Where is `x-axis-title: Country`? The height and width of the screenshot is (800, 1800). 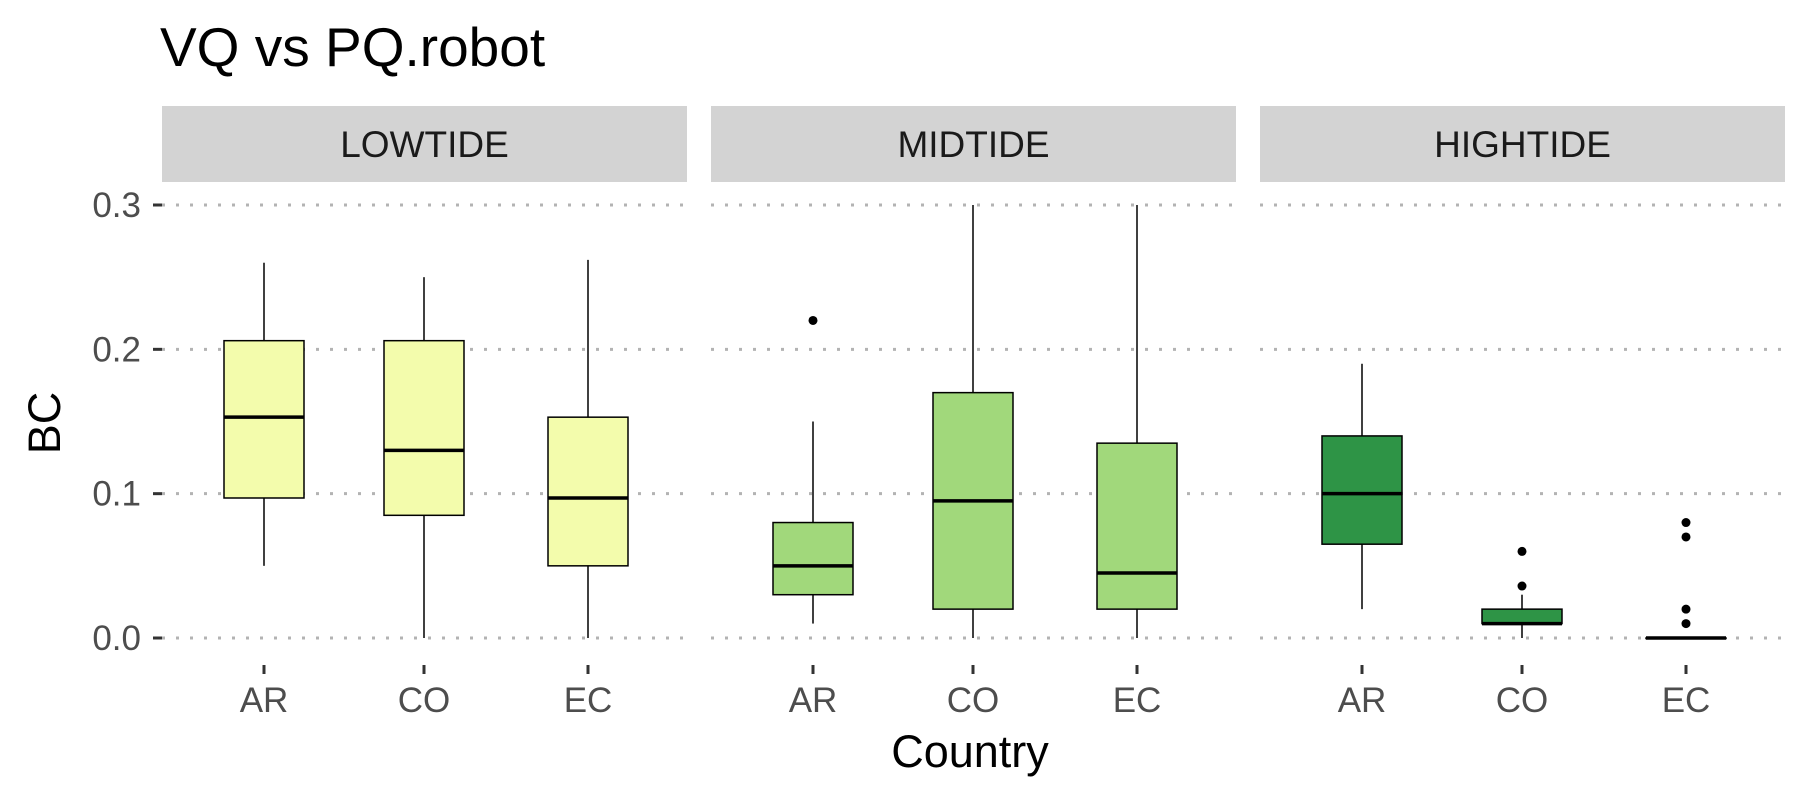
x-axis-title: Country is located at coordinates (970, 751).